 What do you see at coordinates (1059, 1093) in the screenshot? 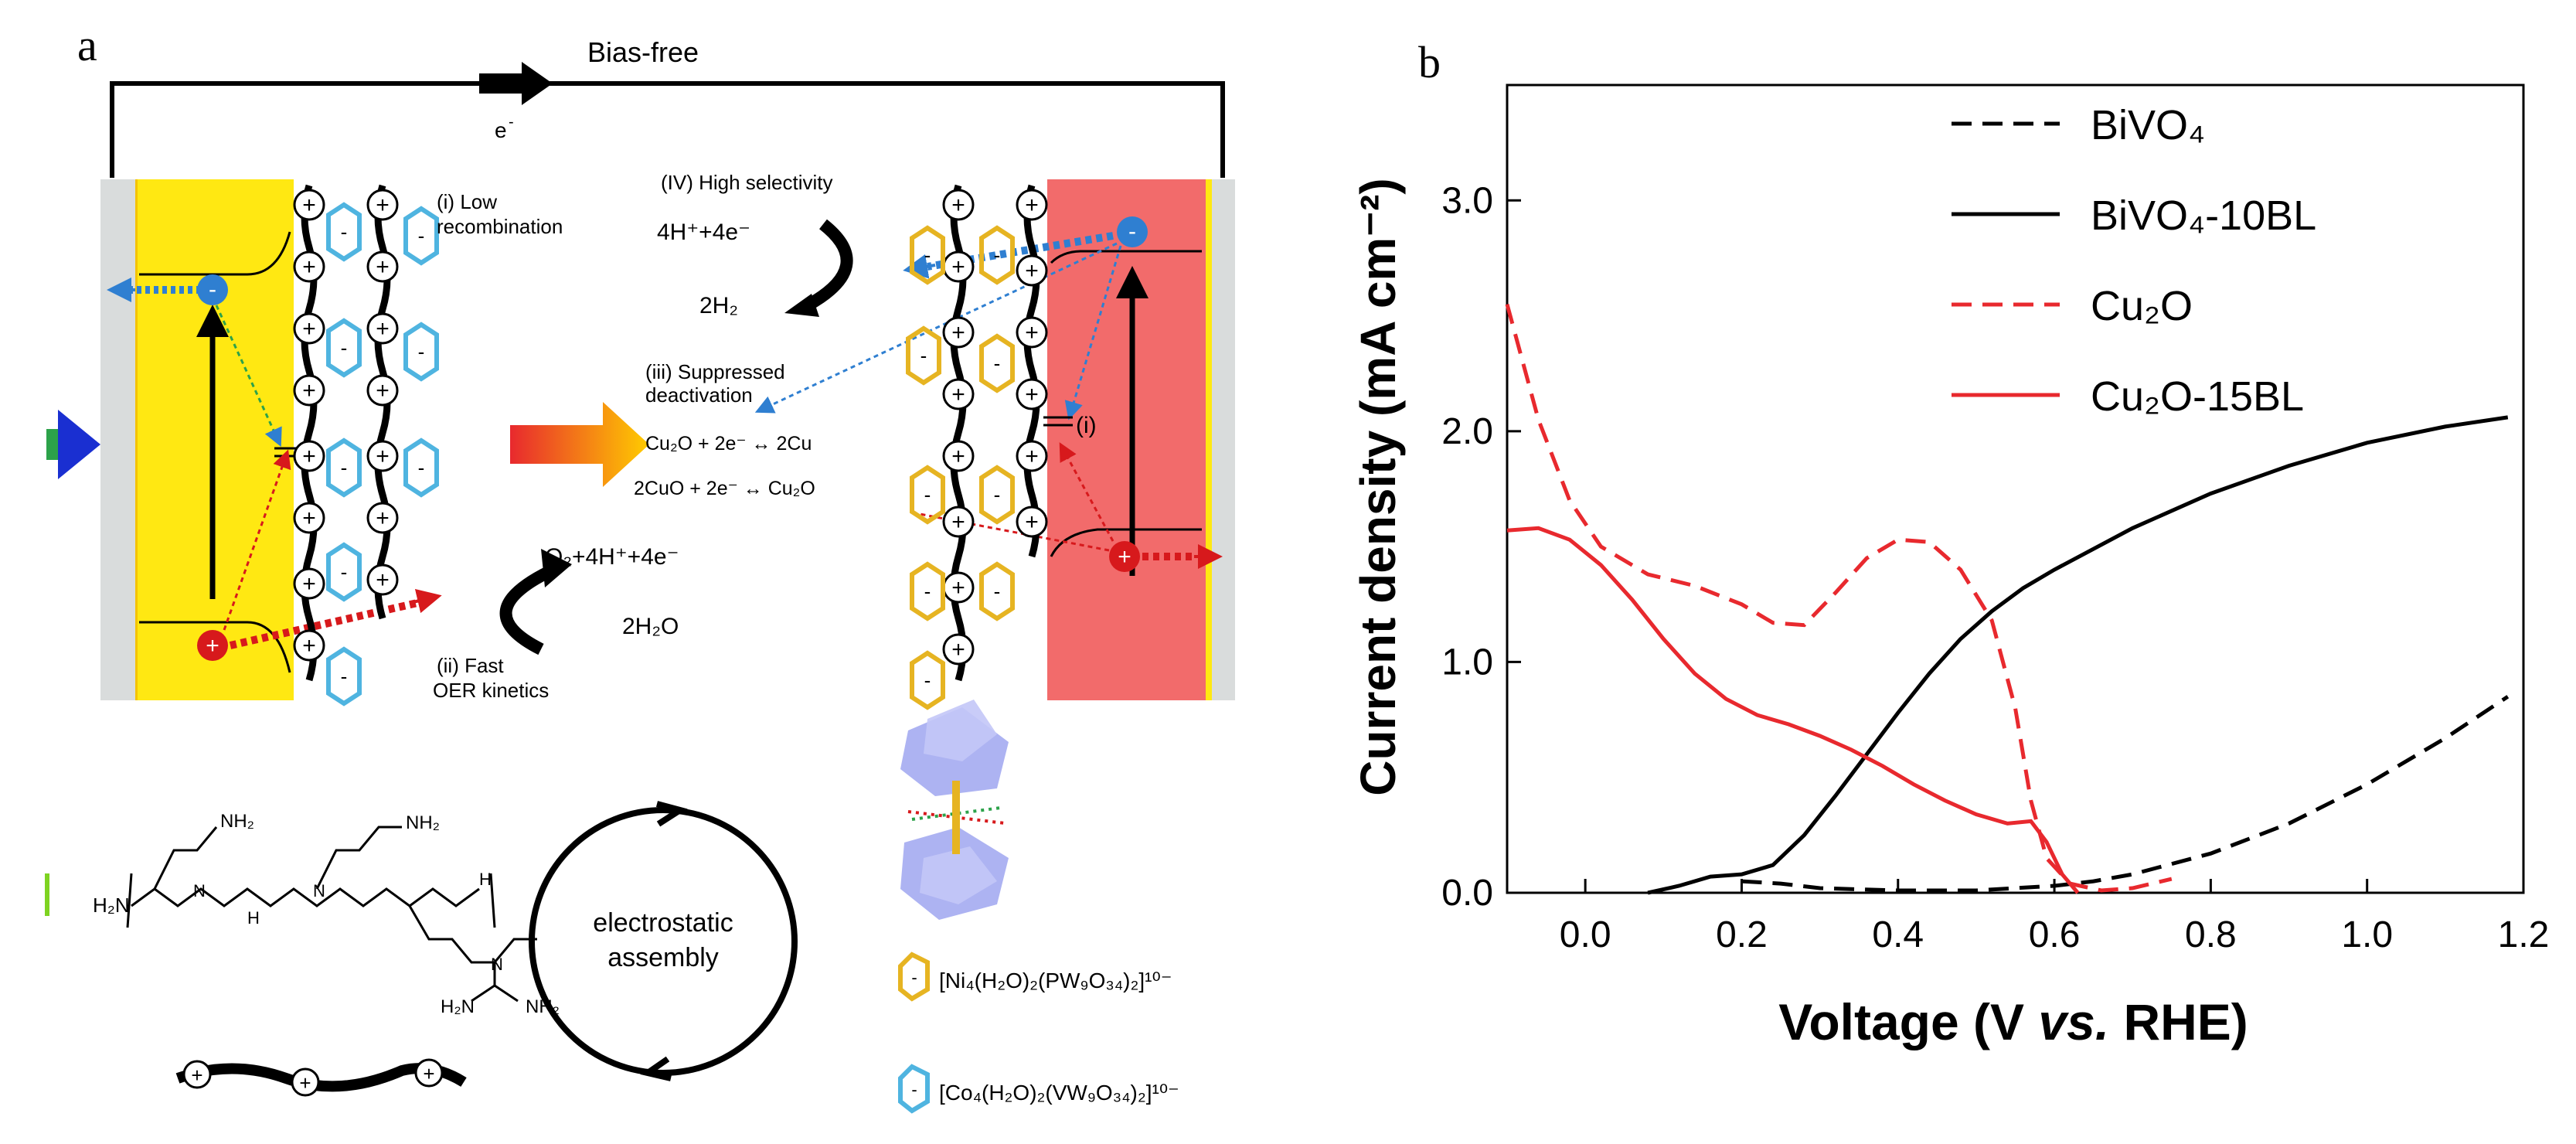
I see `co-pom-formula: [Co₄(H₂O)₂(VW₉O₃₄)₂]¹⁰⁻` at bounding box center [1059, 1093].